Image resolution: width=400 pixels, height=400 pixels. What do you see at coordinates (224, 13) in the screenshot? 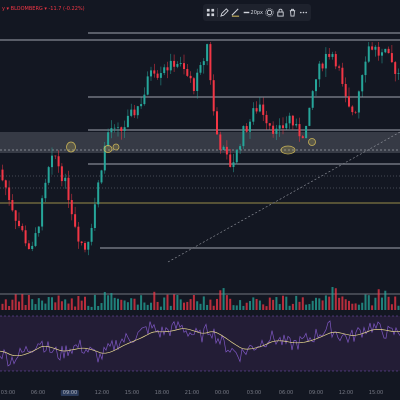
I see `pencil-icon` at bounding box center [224, 13].